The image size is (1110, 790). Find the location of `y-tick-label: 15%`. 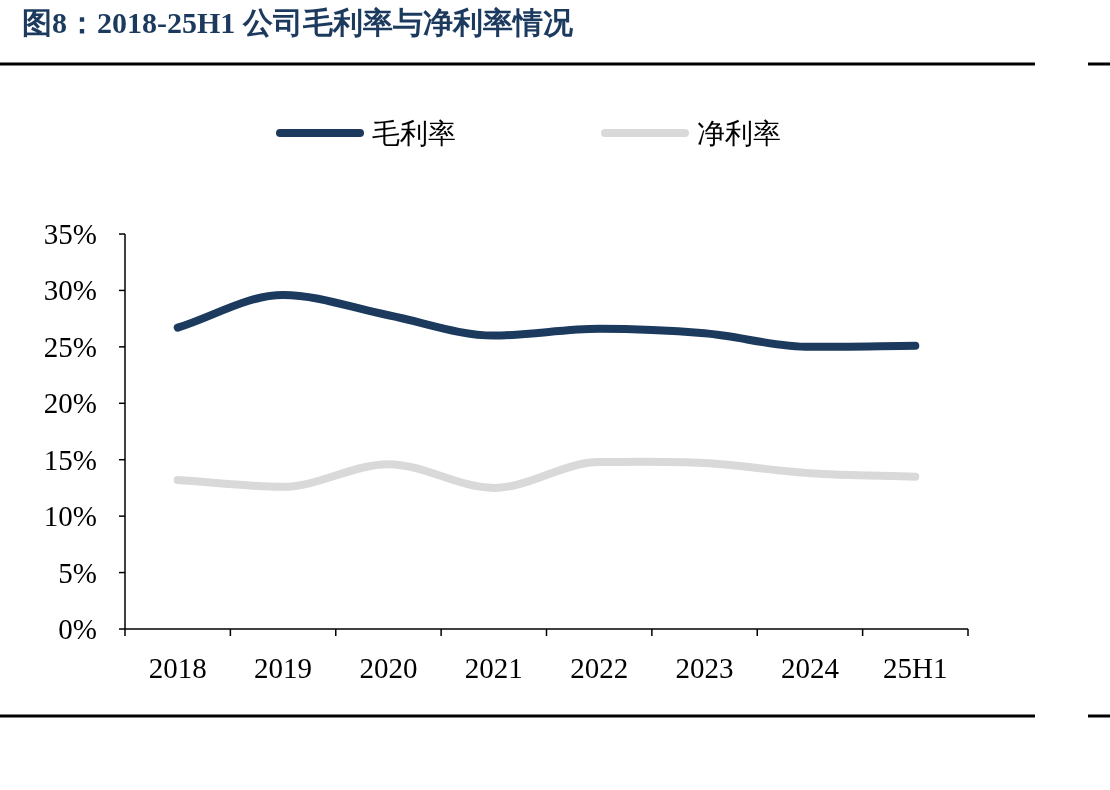

y-tick-label: 15% is located at coordinates (70, 459).